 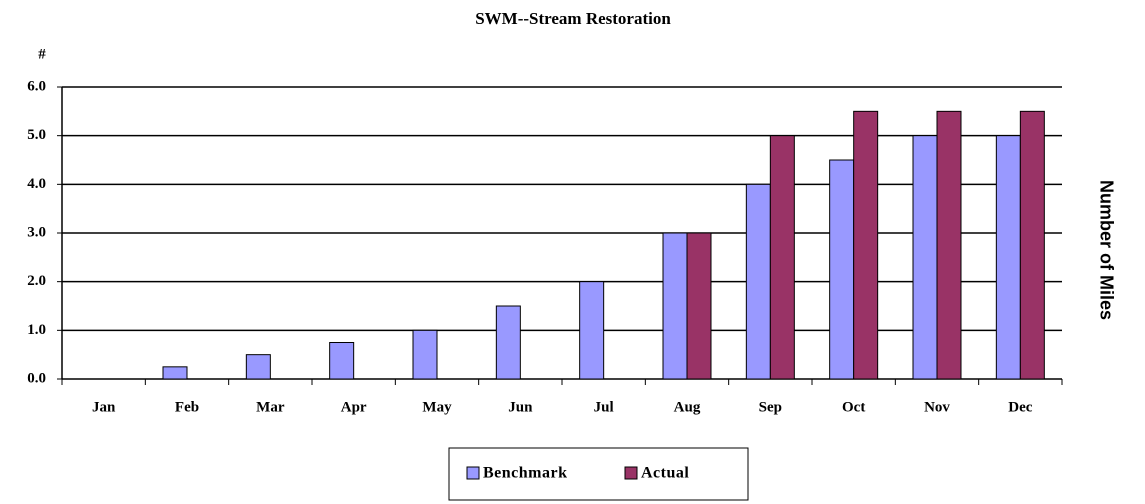 What do you see at coordinates (687, 407) in the screenshot?
I see `x-tick-label: Aug` at bounding box center [687, 407].